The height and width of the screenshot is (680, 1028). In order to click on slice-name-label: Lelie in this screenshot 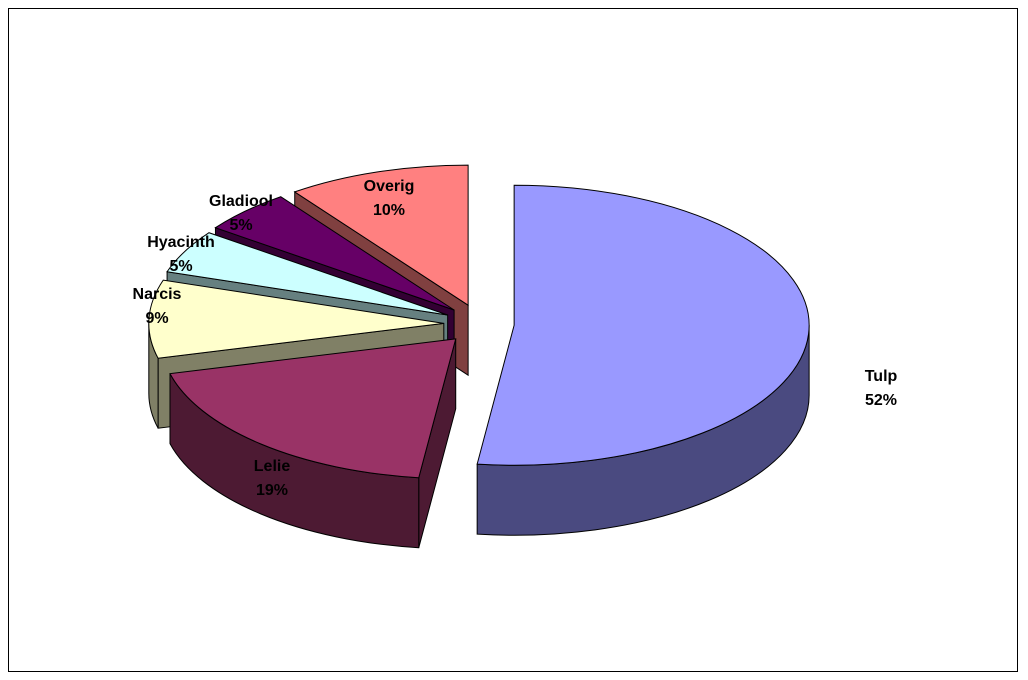, I will do `click(272, 466)`.